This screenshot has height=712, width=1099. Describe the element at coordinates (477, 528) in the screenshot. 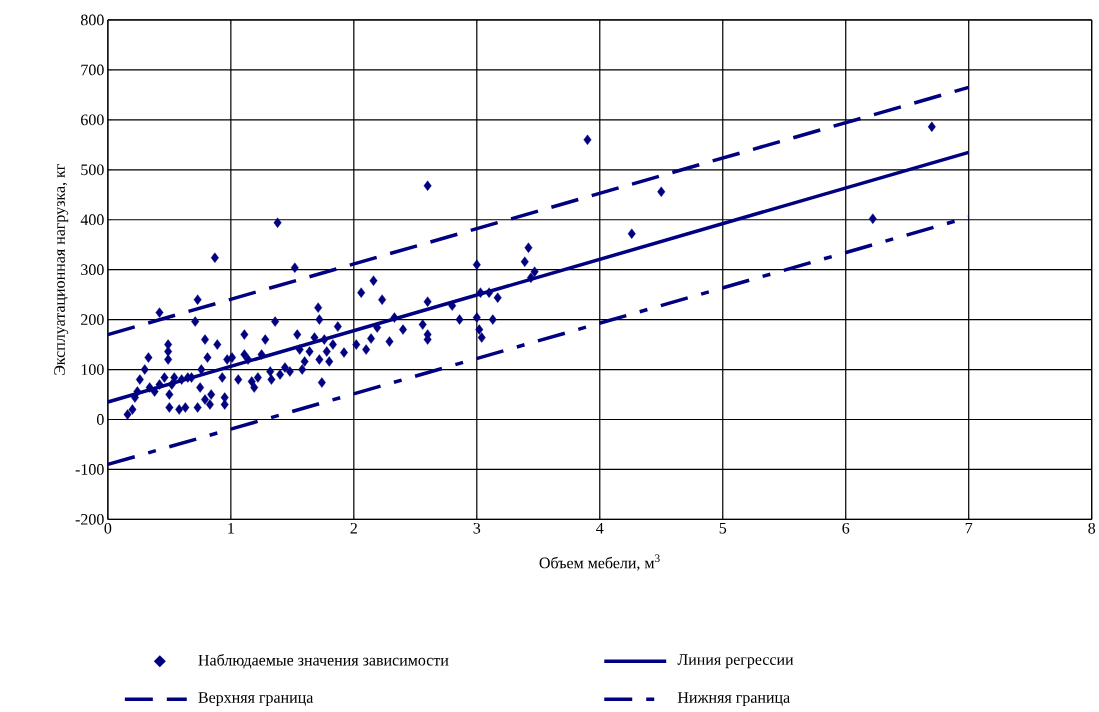

I see `x-tick-label: 3` at that location.